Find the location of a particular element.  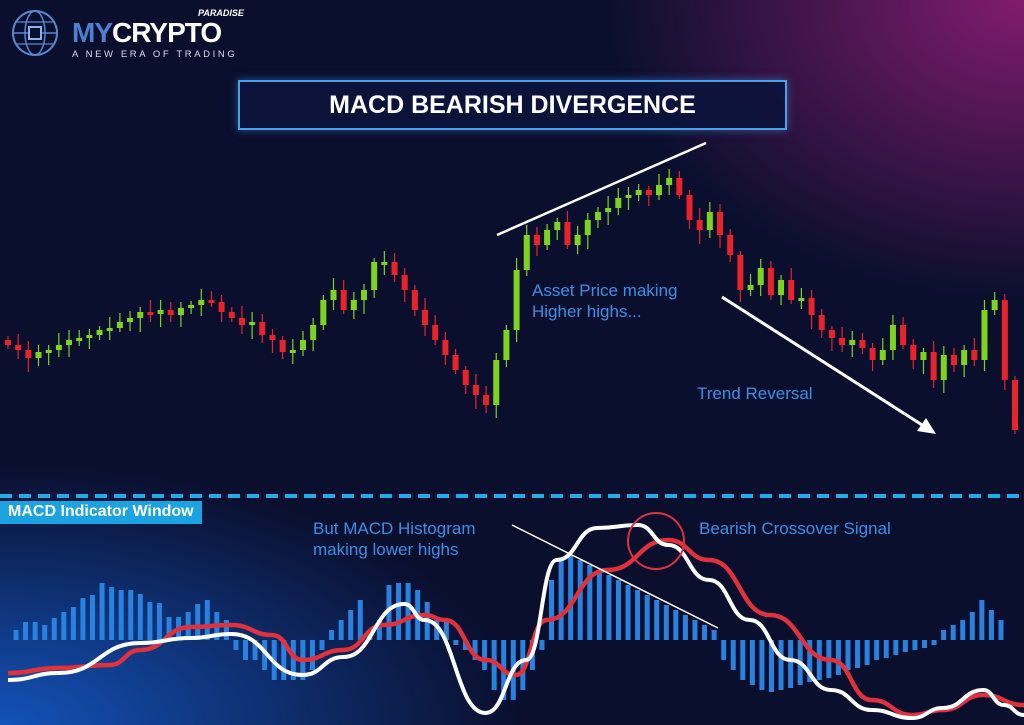

annotation-line: Asset Price making is located at coordinates (605, 290).